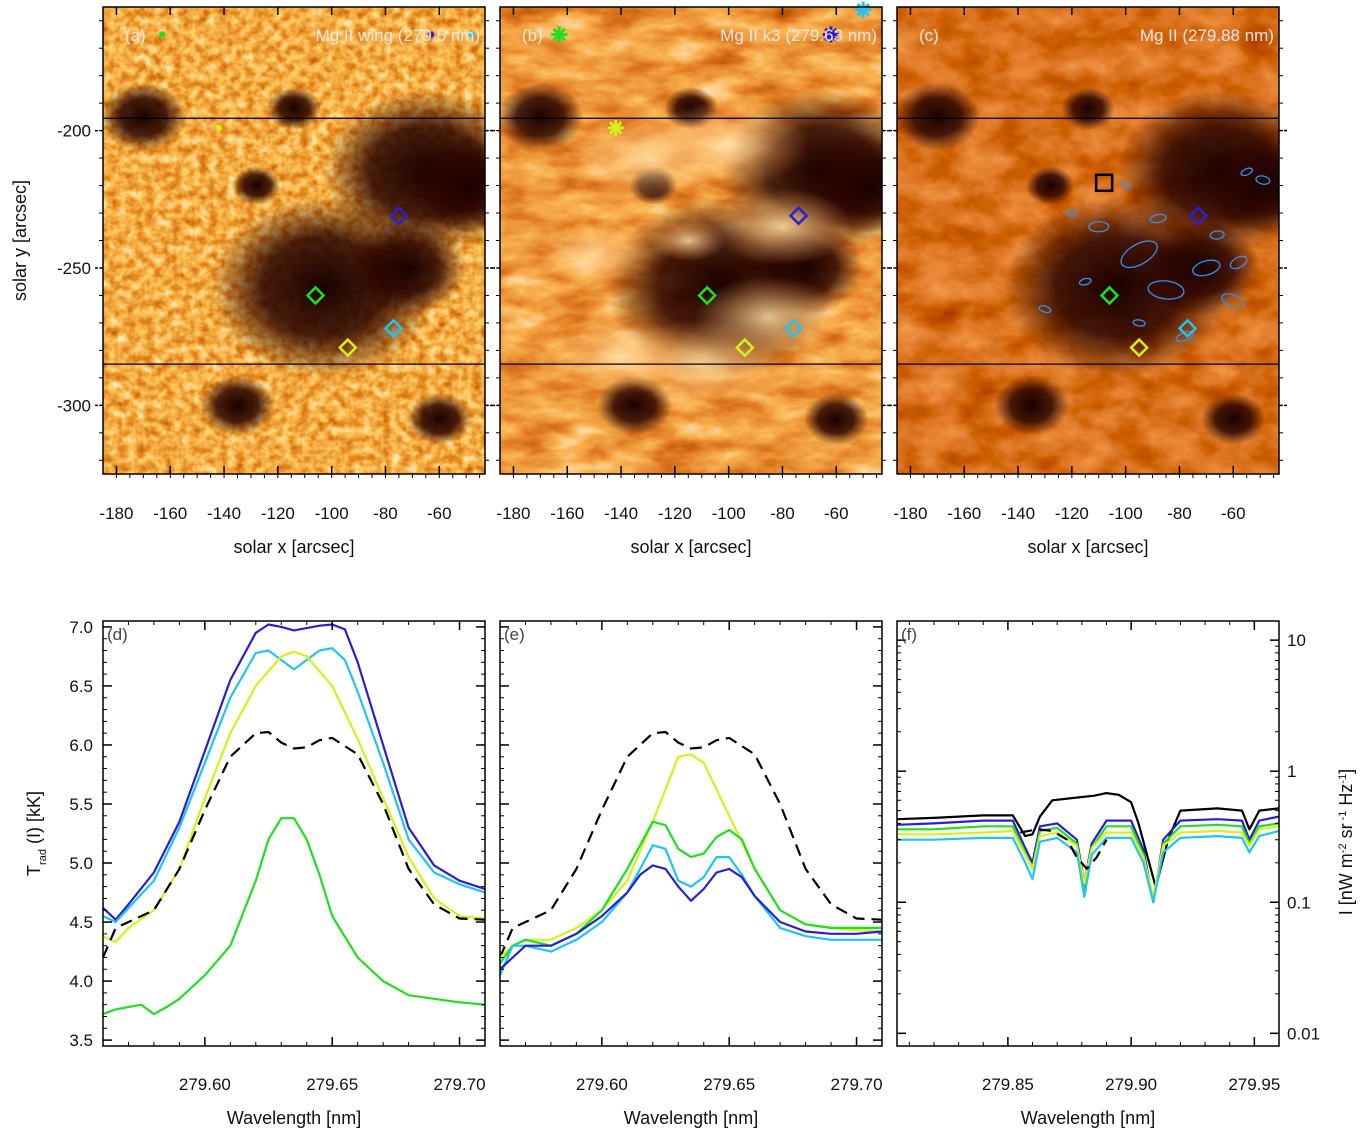 This screenshot has width=1369, height=1128. Describe the element at coordinates (135, 35) in the screenshot. I see `map-panel-label-0: (a)` at that location.